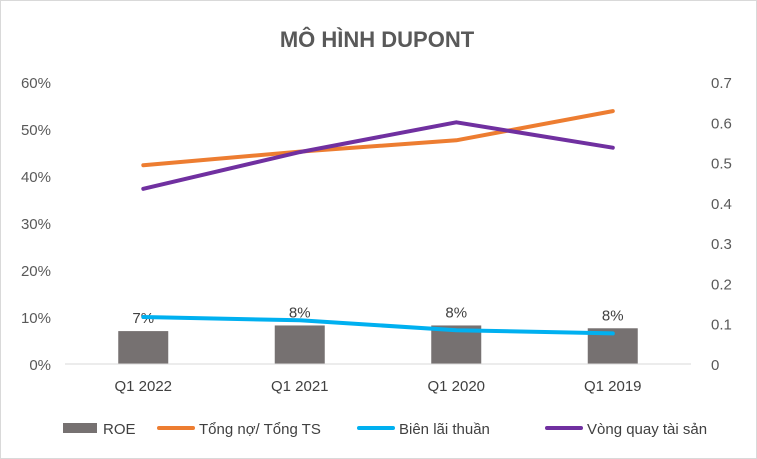  Describe the element at coordinates (36, 130) in the screenshot. I see `y-left-tick-label: 50%` at that location.